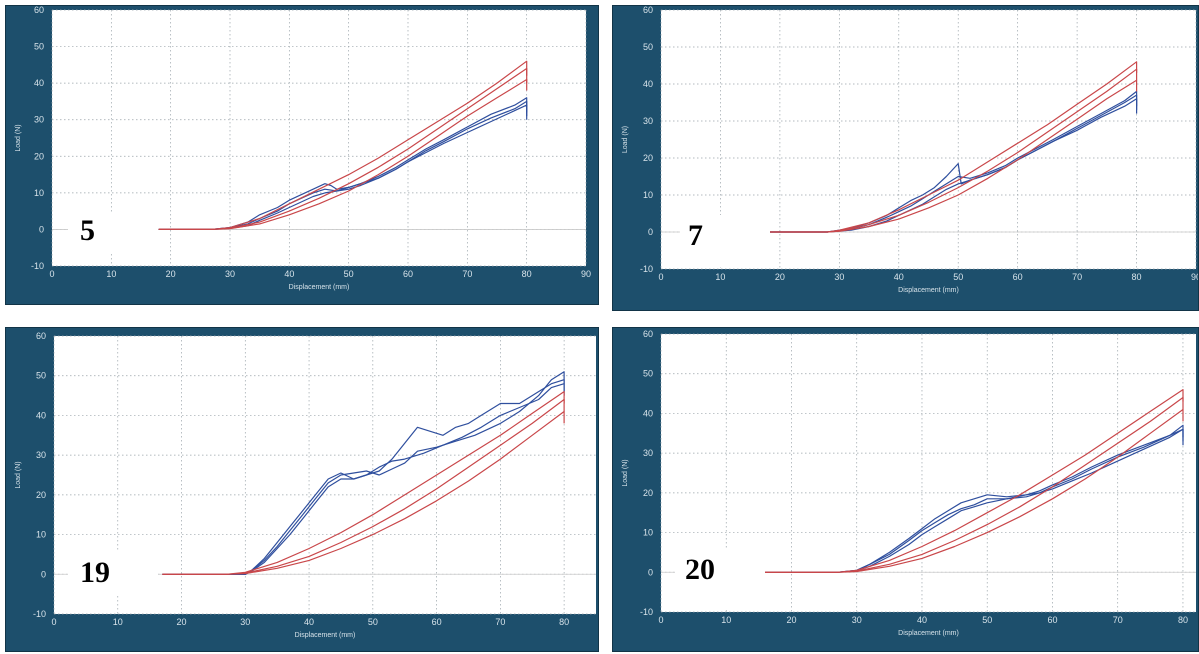  Describe the element at coordinates (113, 574) in the screenshot. I see `panel-label-19: 19` at that location.